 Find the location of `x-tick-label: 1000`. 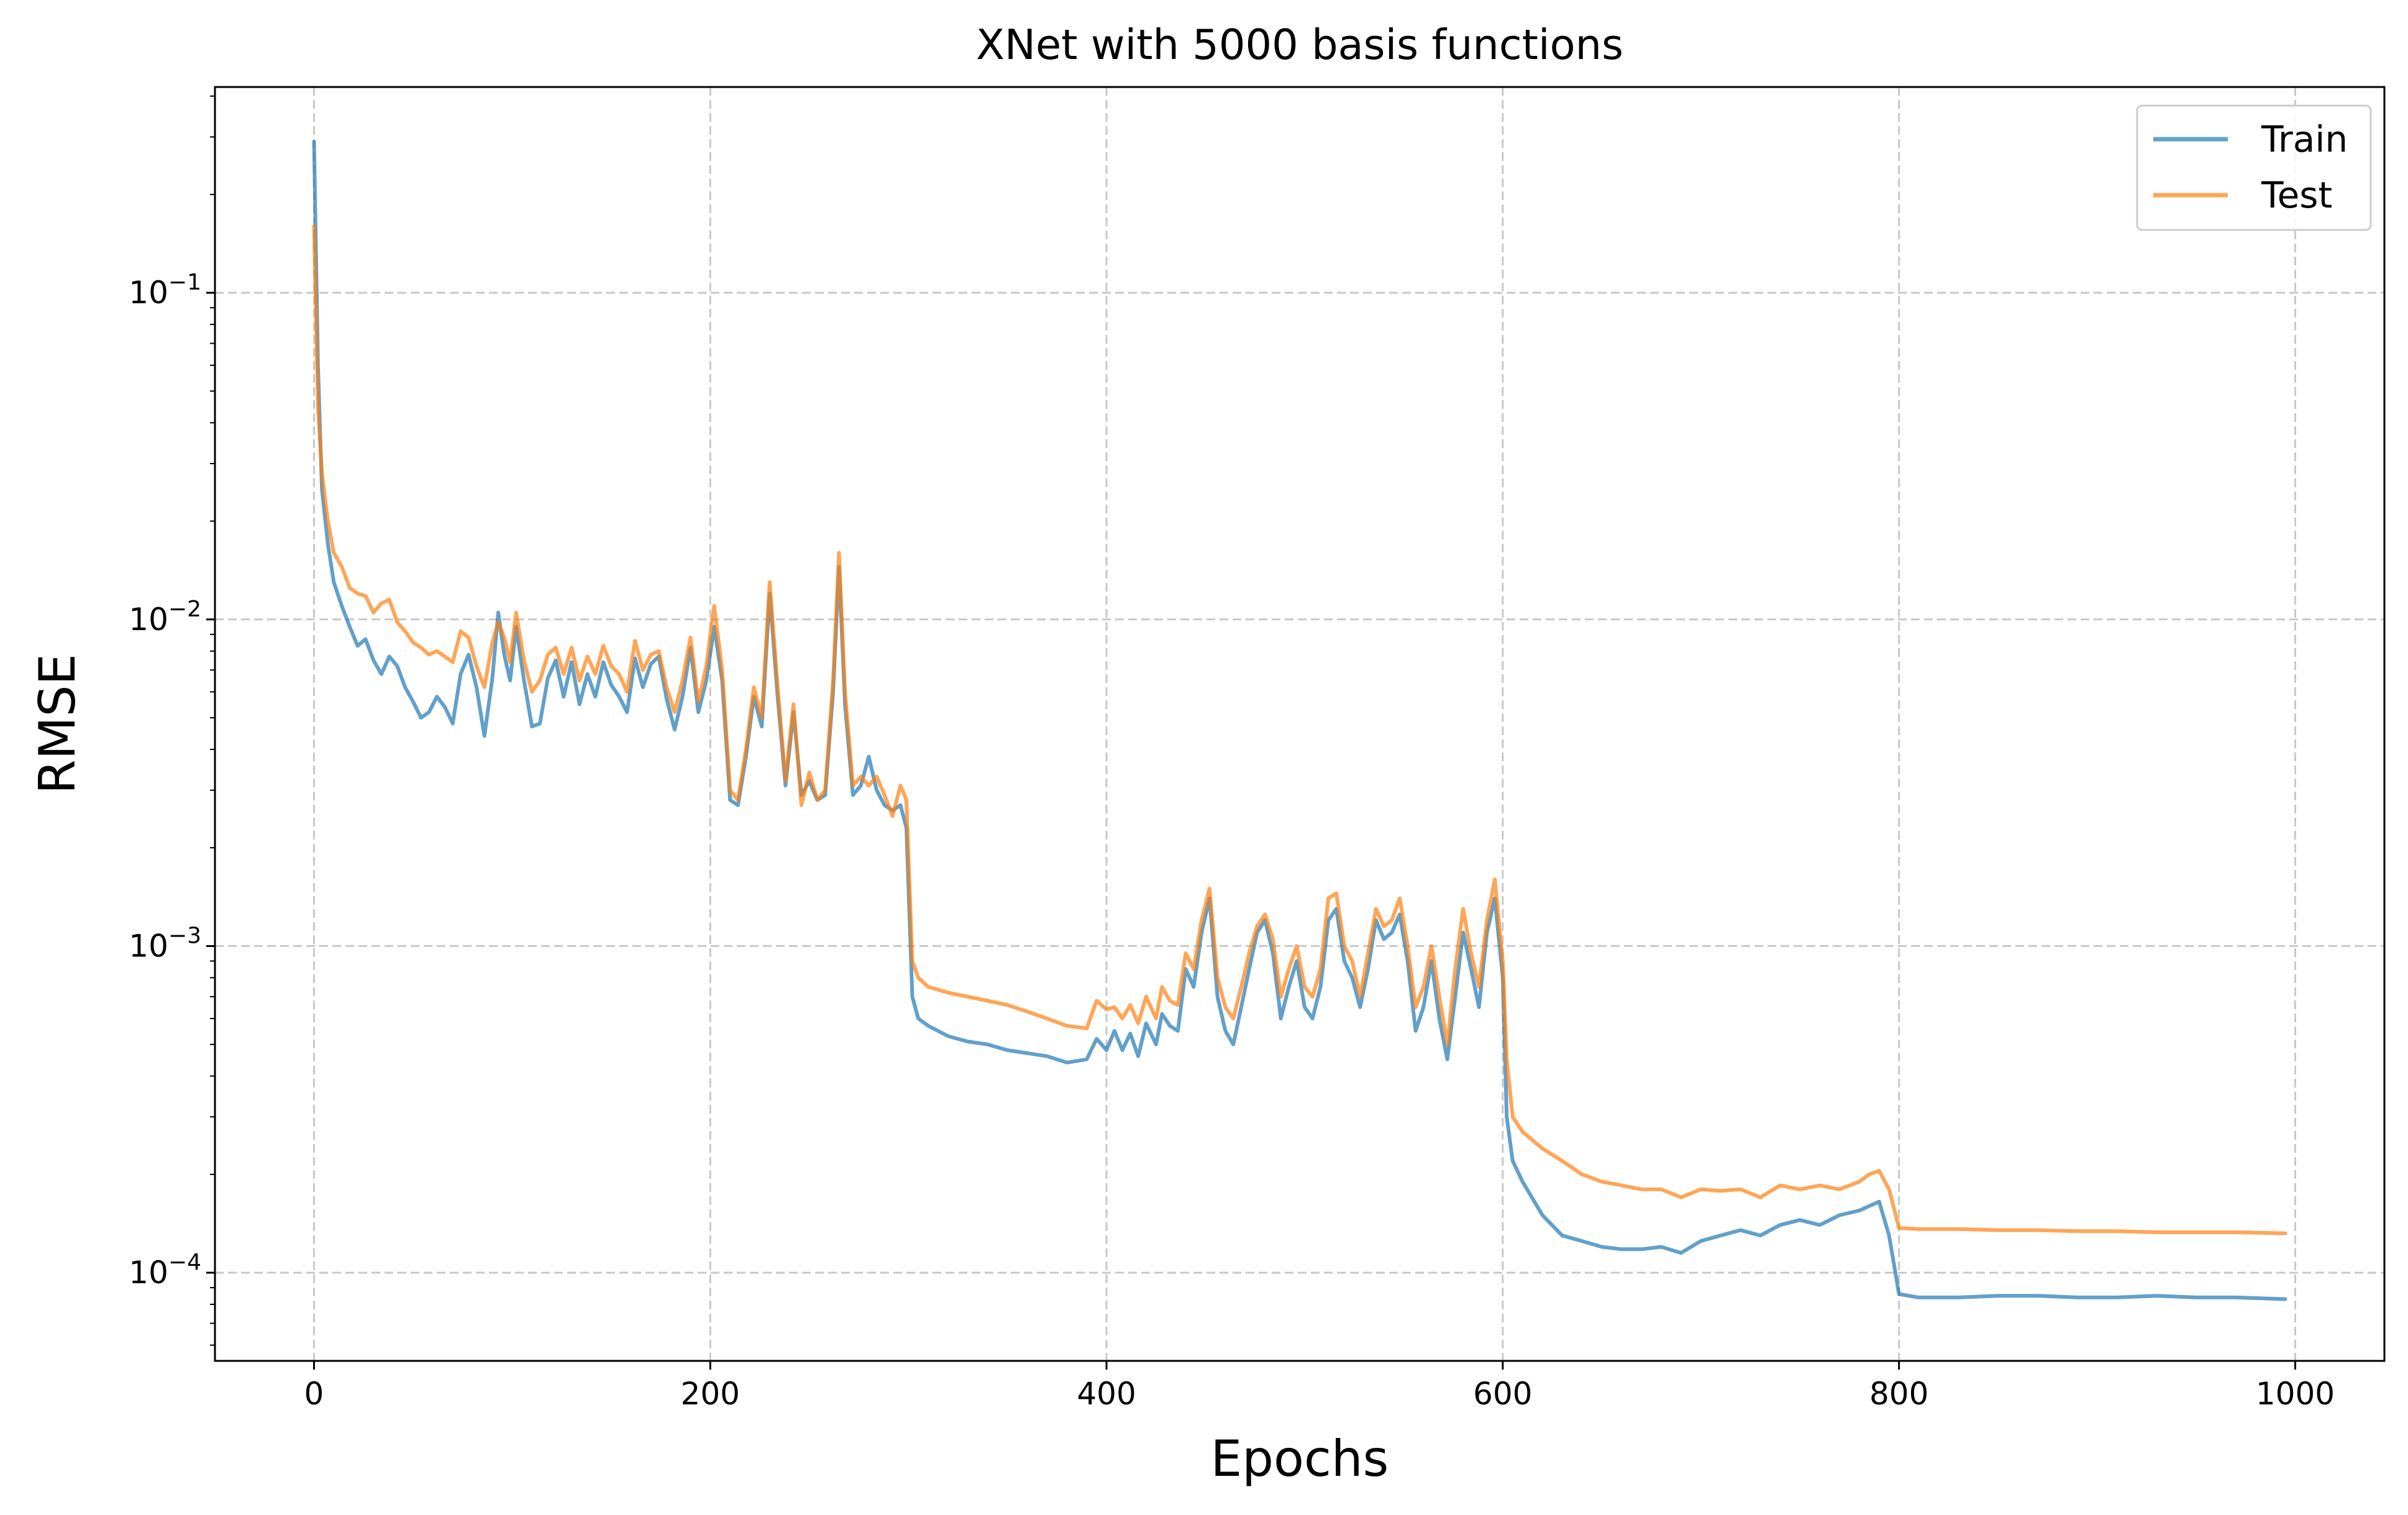

x-tick-label: 1000 is located at coordinates (2295, 1394).